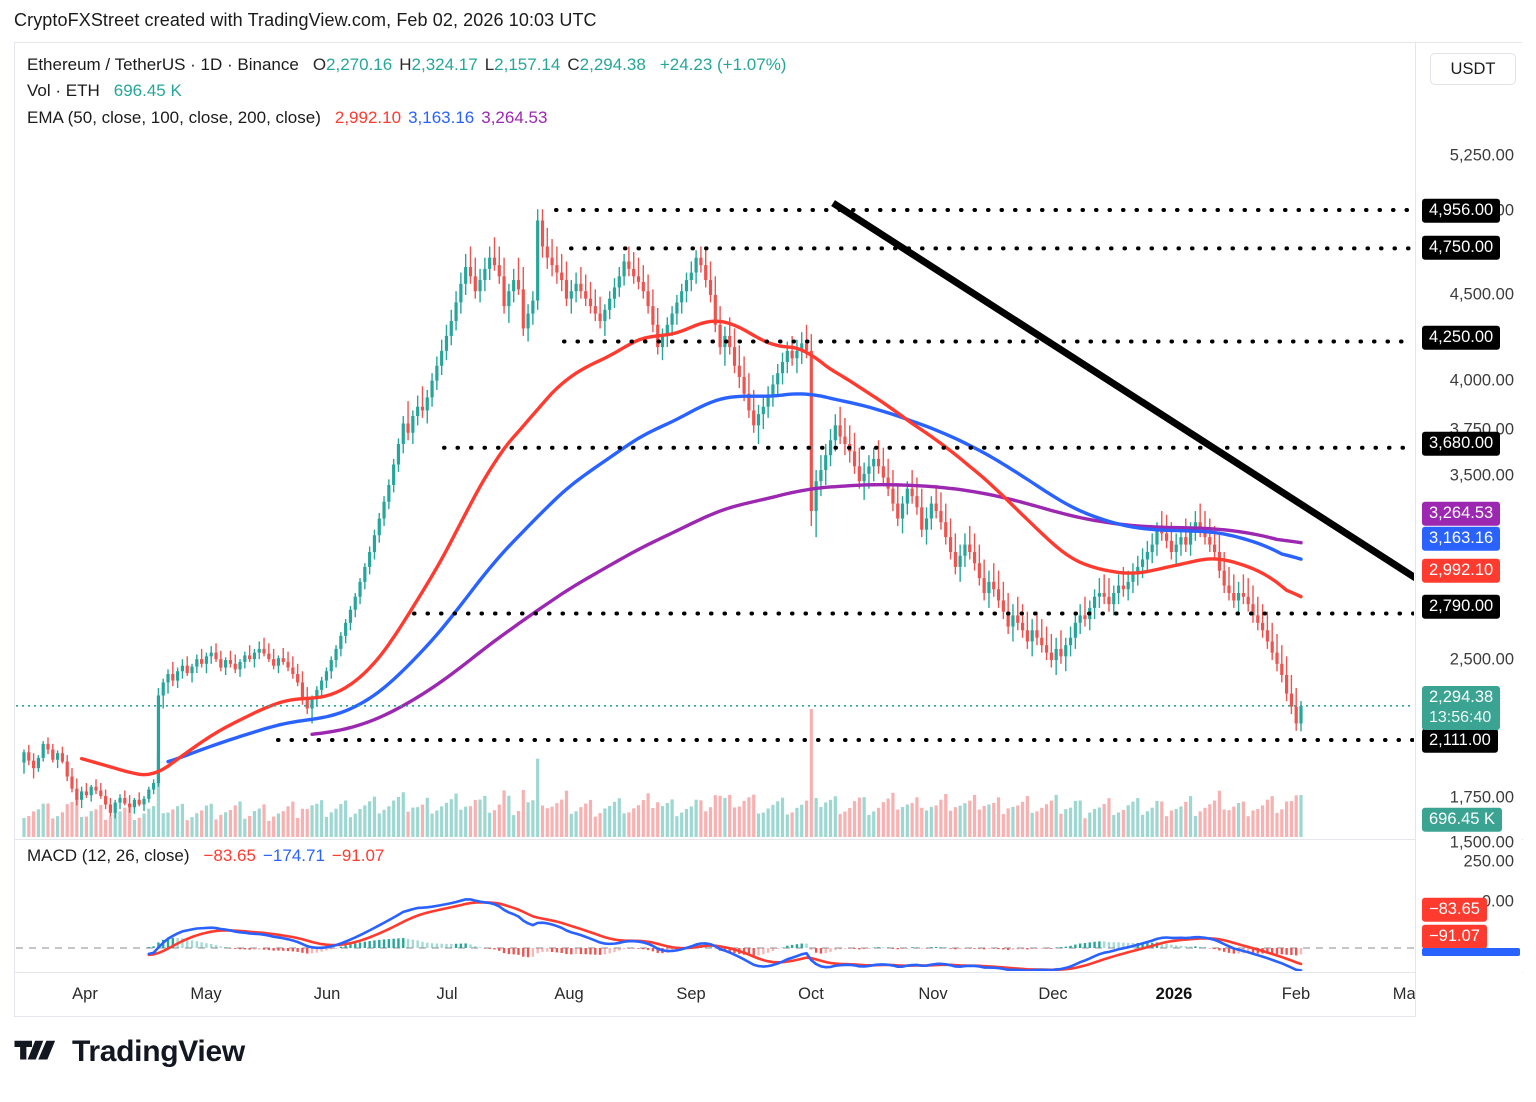 Image resolution: width=1536 pixels, height=1102 pixels. What do you see at coordinates (63, 91) in the screenshot?
I see `legend-volume-label: Vol · ETH` at bounding box center [63, 91].